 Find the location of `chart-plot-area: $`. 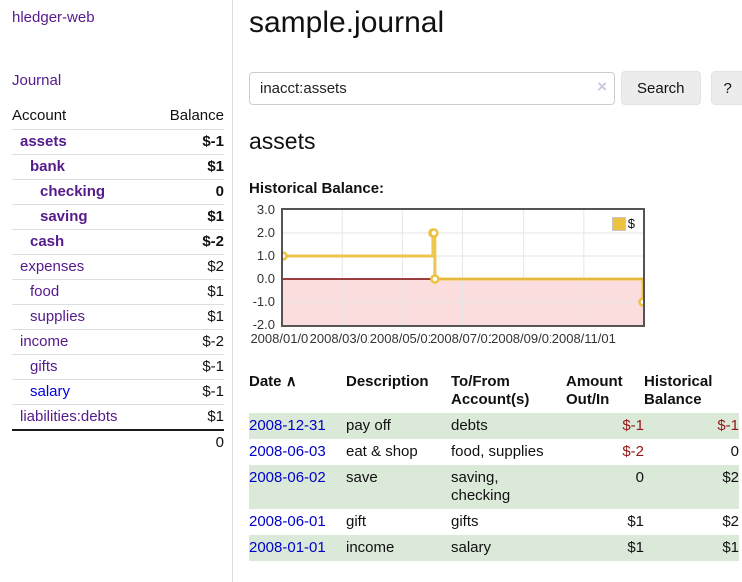

chart-plot-area: $ is located at coordinates (463, 267).